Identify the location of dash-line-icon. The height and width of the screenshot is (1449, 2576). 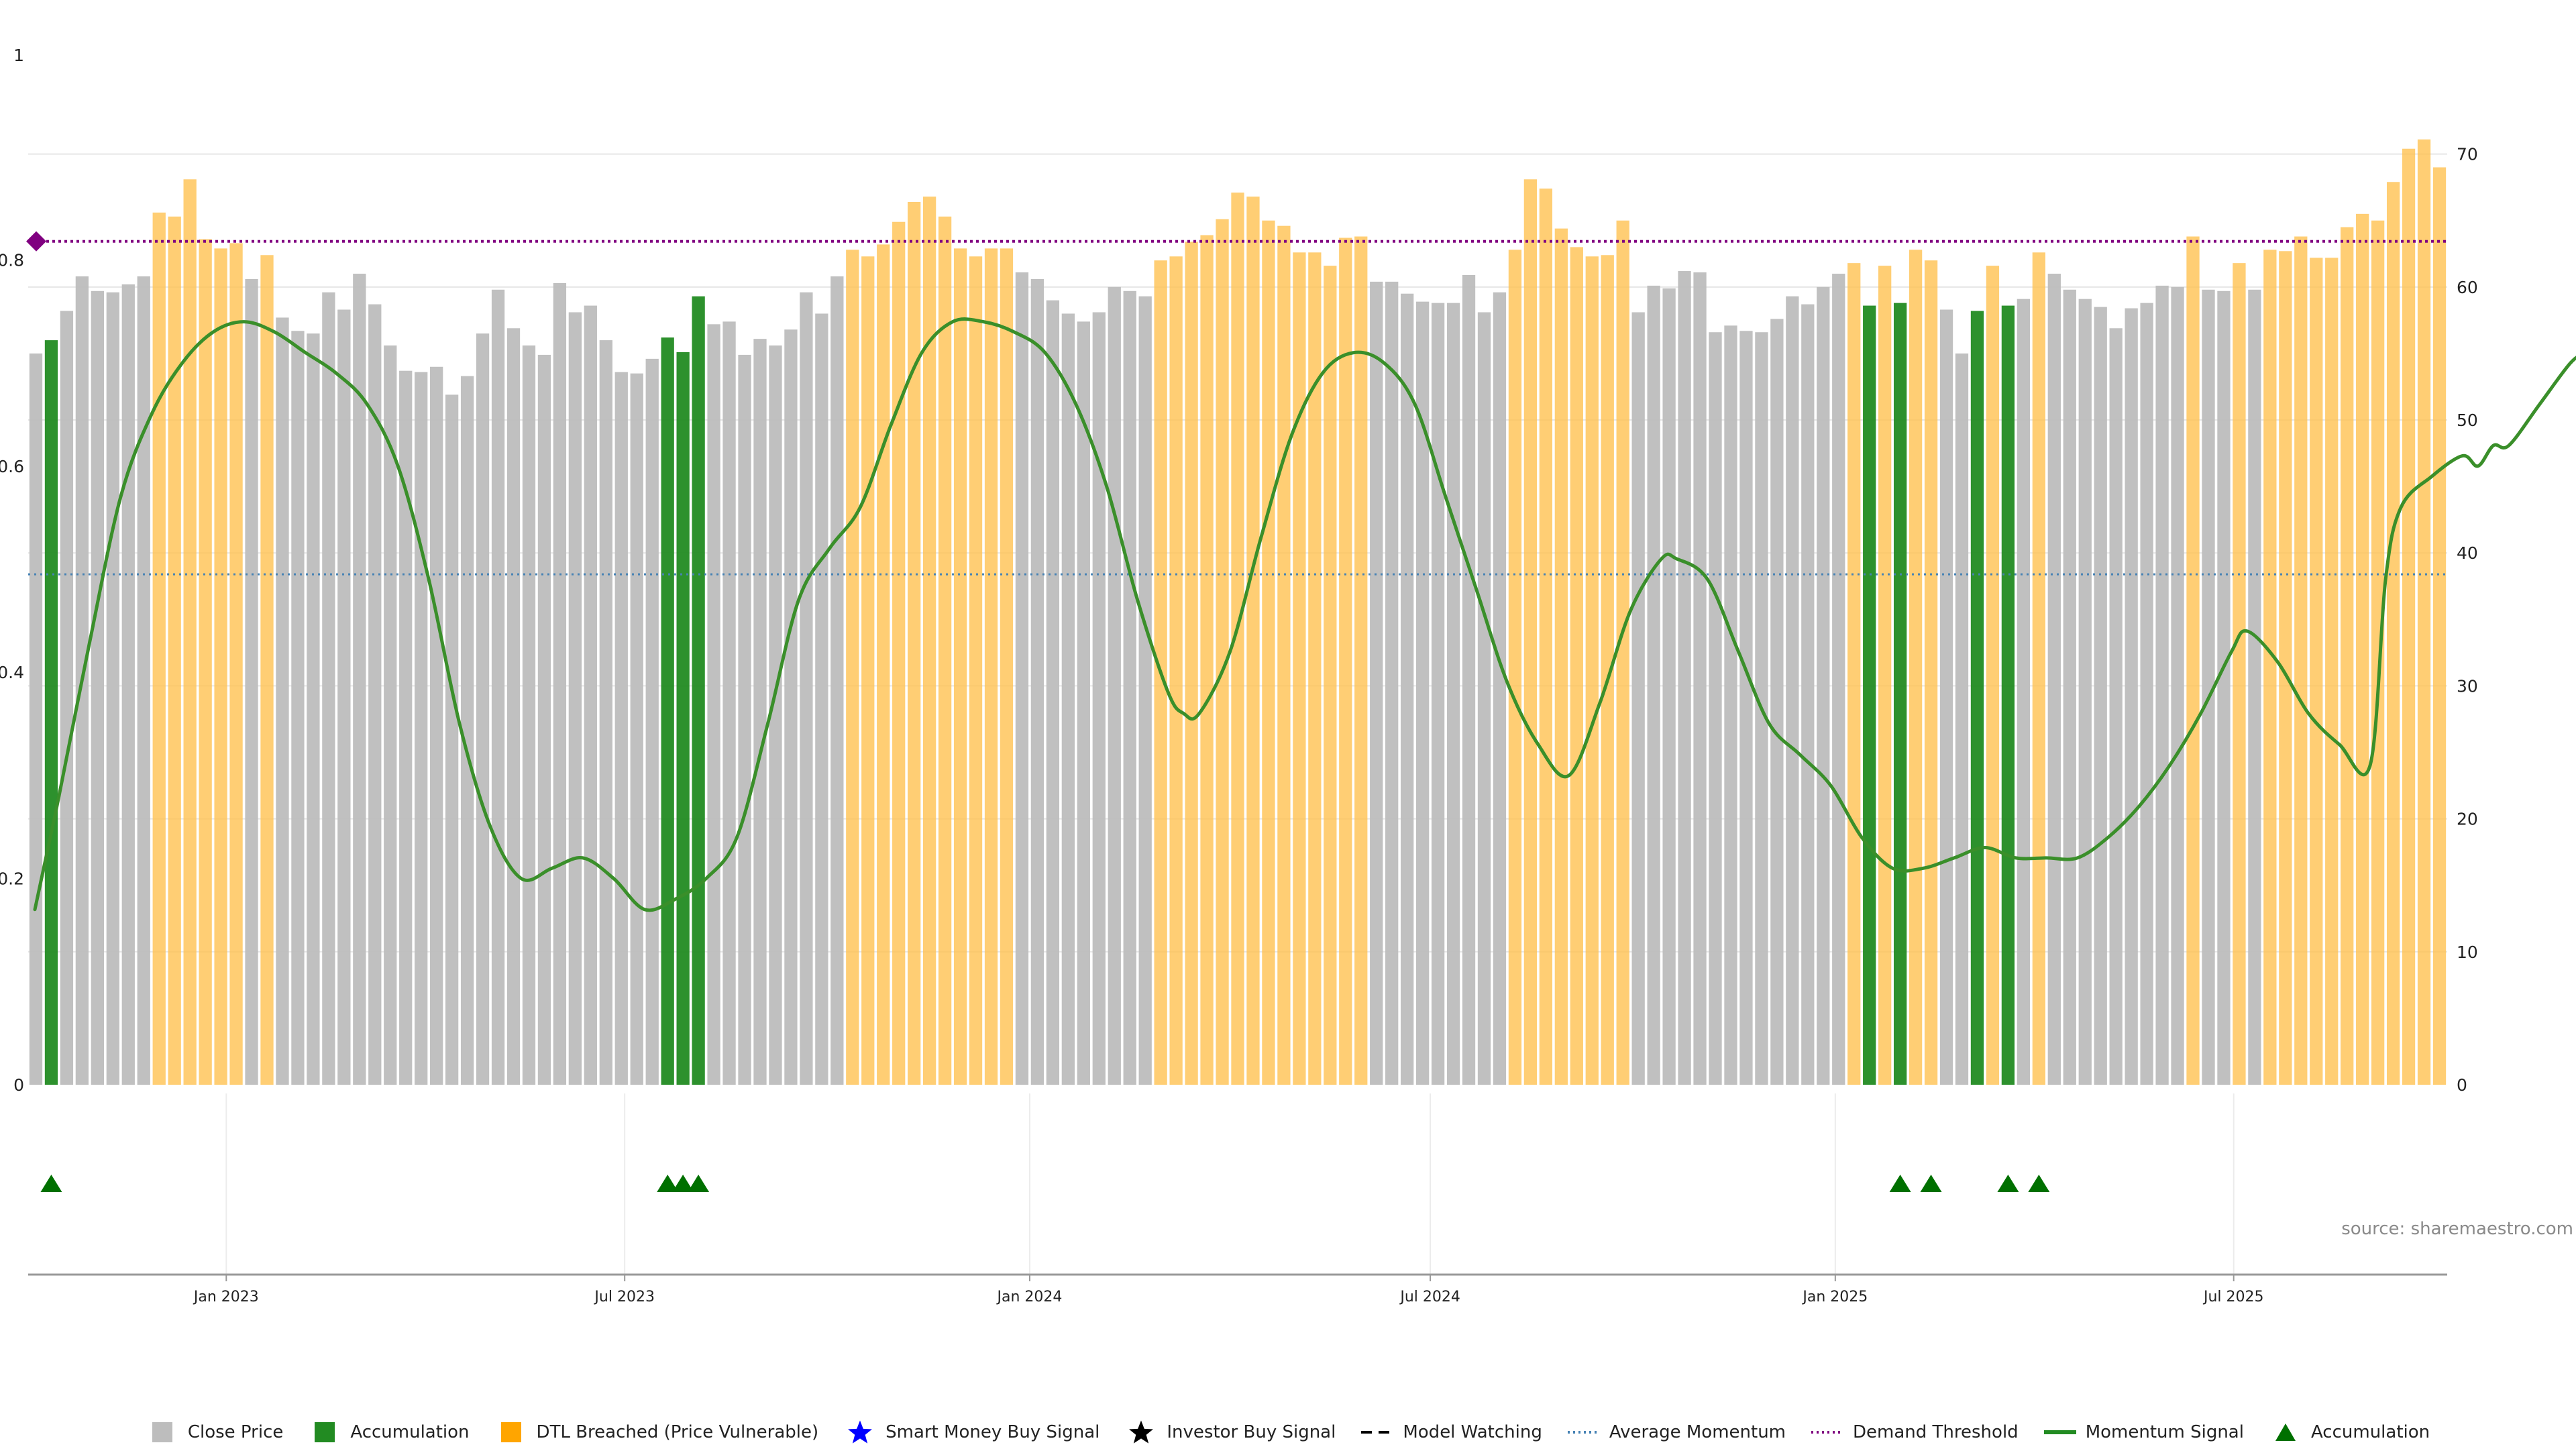
(1377, 1432).